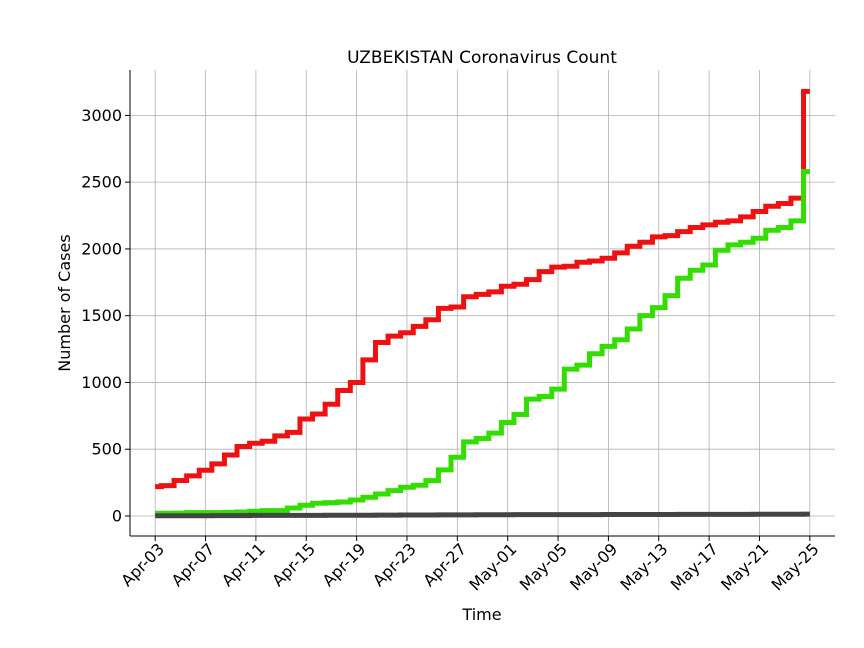 This screenshot has width=864, height=648. What do you see at coordinates (481, 614) in the screenshot?
I see `x-axis-title: Time` at bounding box center [481, 614].